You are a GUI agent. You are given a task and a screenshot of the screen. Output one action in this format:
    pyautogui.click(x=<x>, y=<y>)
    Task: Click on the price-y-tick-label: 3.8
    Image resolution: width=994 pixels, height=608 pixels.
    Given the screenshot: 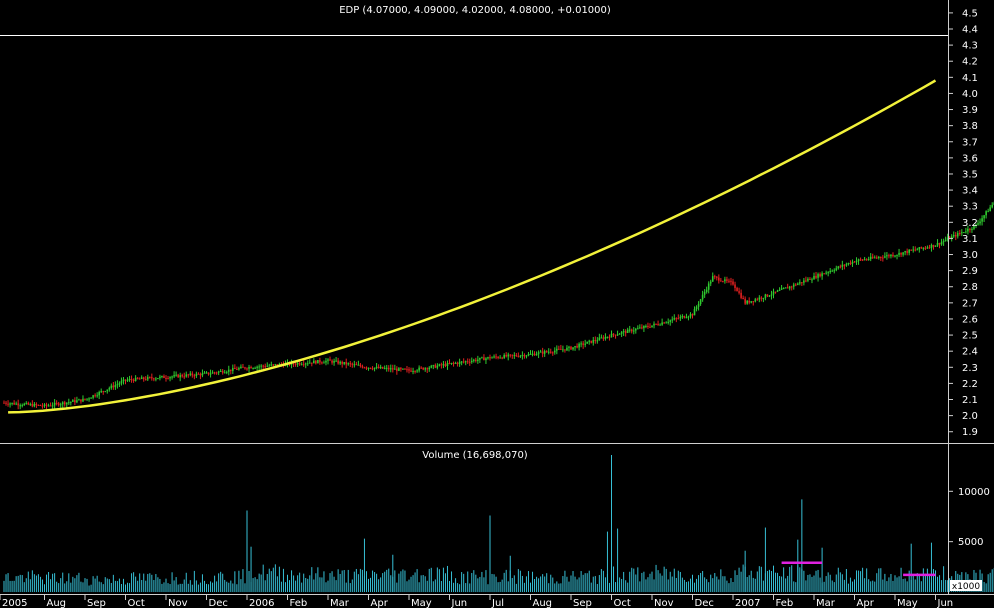 What is the action you would take?
    pyautogui.click(x=970, y=126)
    